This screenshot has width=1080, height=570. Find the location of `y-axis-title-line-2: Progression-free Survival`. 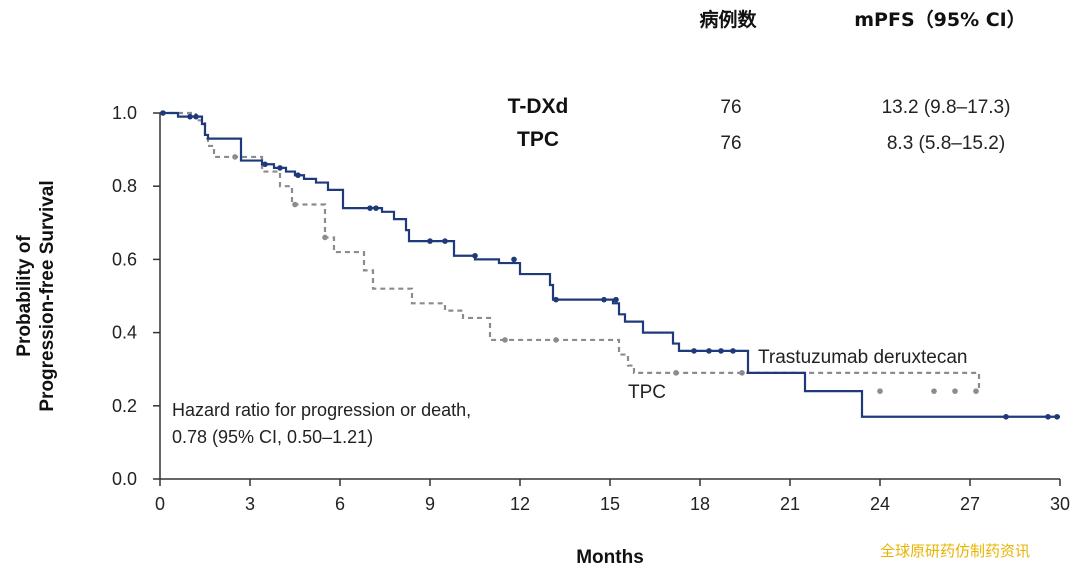

y-axis-title-line-2: Progression-free Survival is located at coordinates (47, 295).